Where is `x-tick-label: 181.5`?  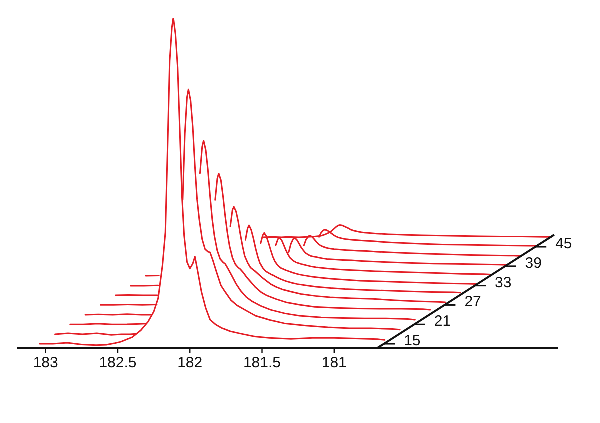
x-tick-label: 181.5 is located at coordinates (262, 363).